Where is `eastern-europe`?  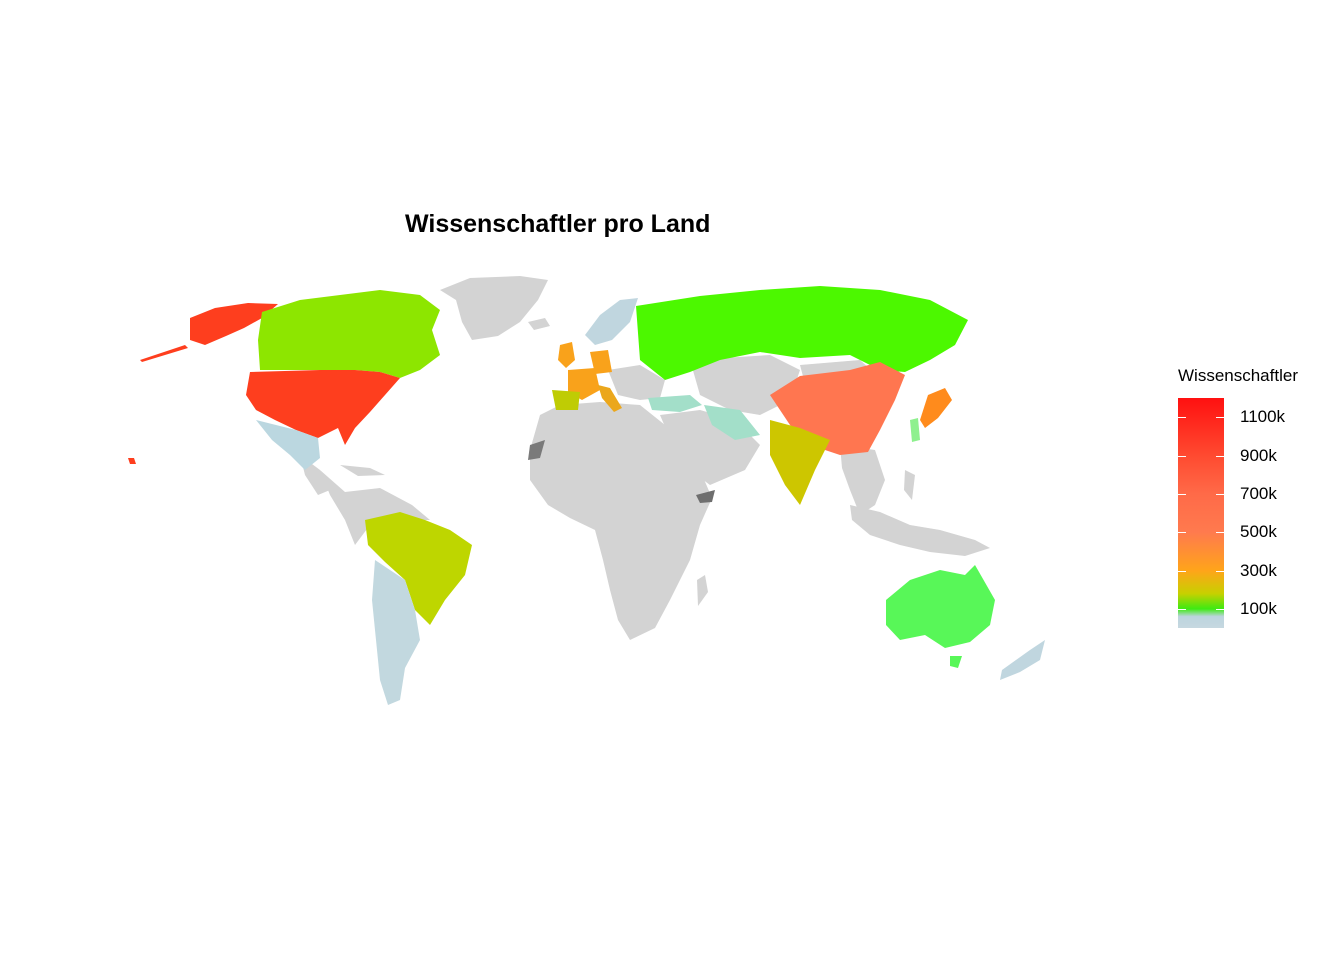
eastern-europe is located at coordinates (636, 382).